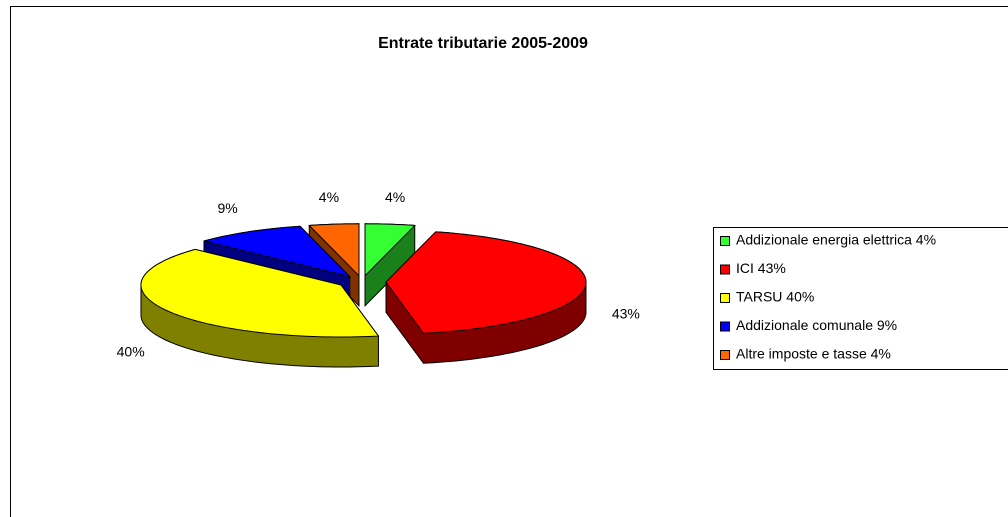 Image resolution: width=1008 pixels, height=517 pixels. Describe the element at coordinates (626, 313) in the screenshot. I see `data-label: 43%` at that location.